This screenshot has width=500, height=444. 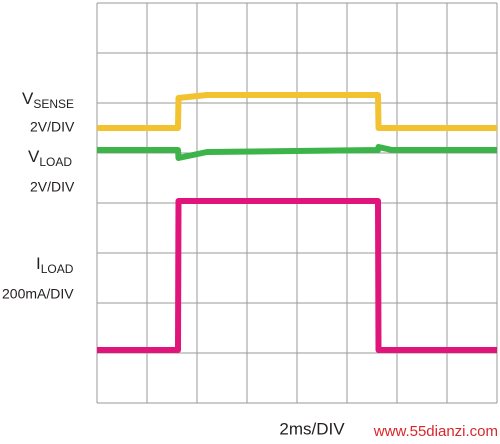 I want to click on channel-label: VLOAD, so click(x=50, y=158).